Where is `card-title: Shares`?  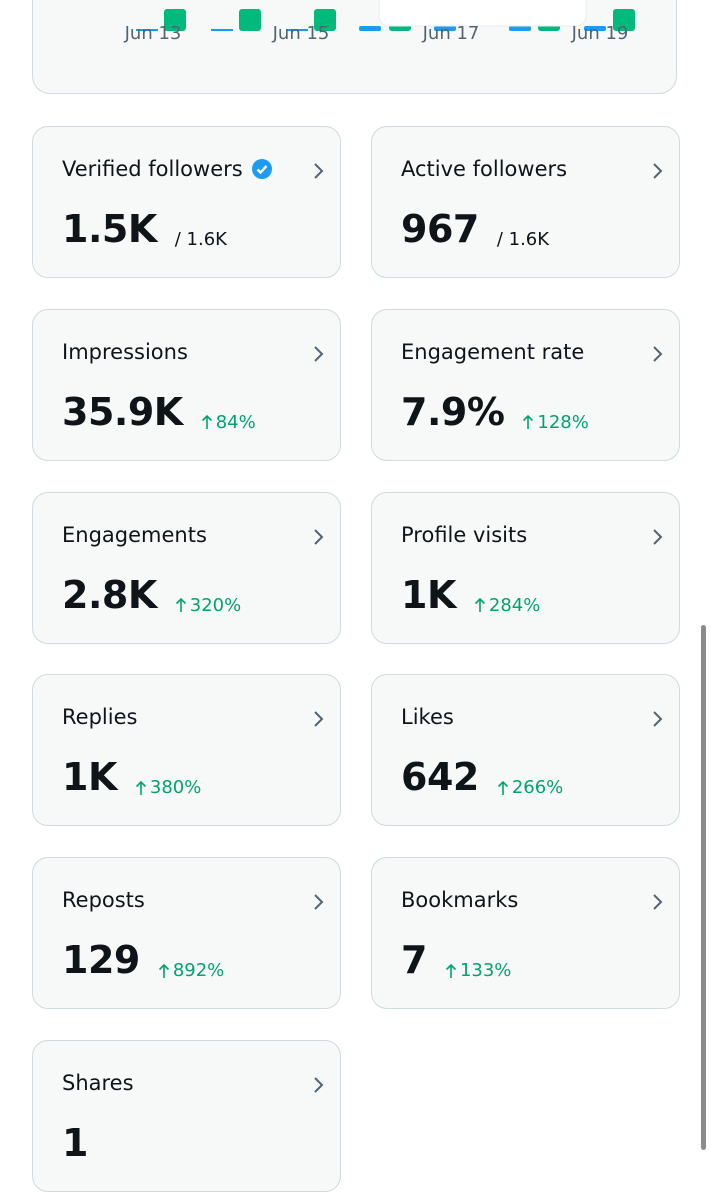
card-title: Shares is located at coordinates (98, 1083).